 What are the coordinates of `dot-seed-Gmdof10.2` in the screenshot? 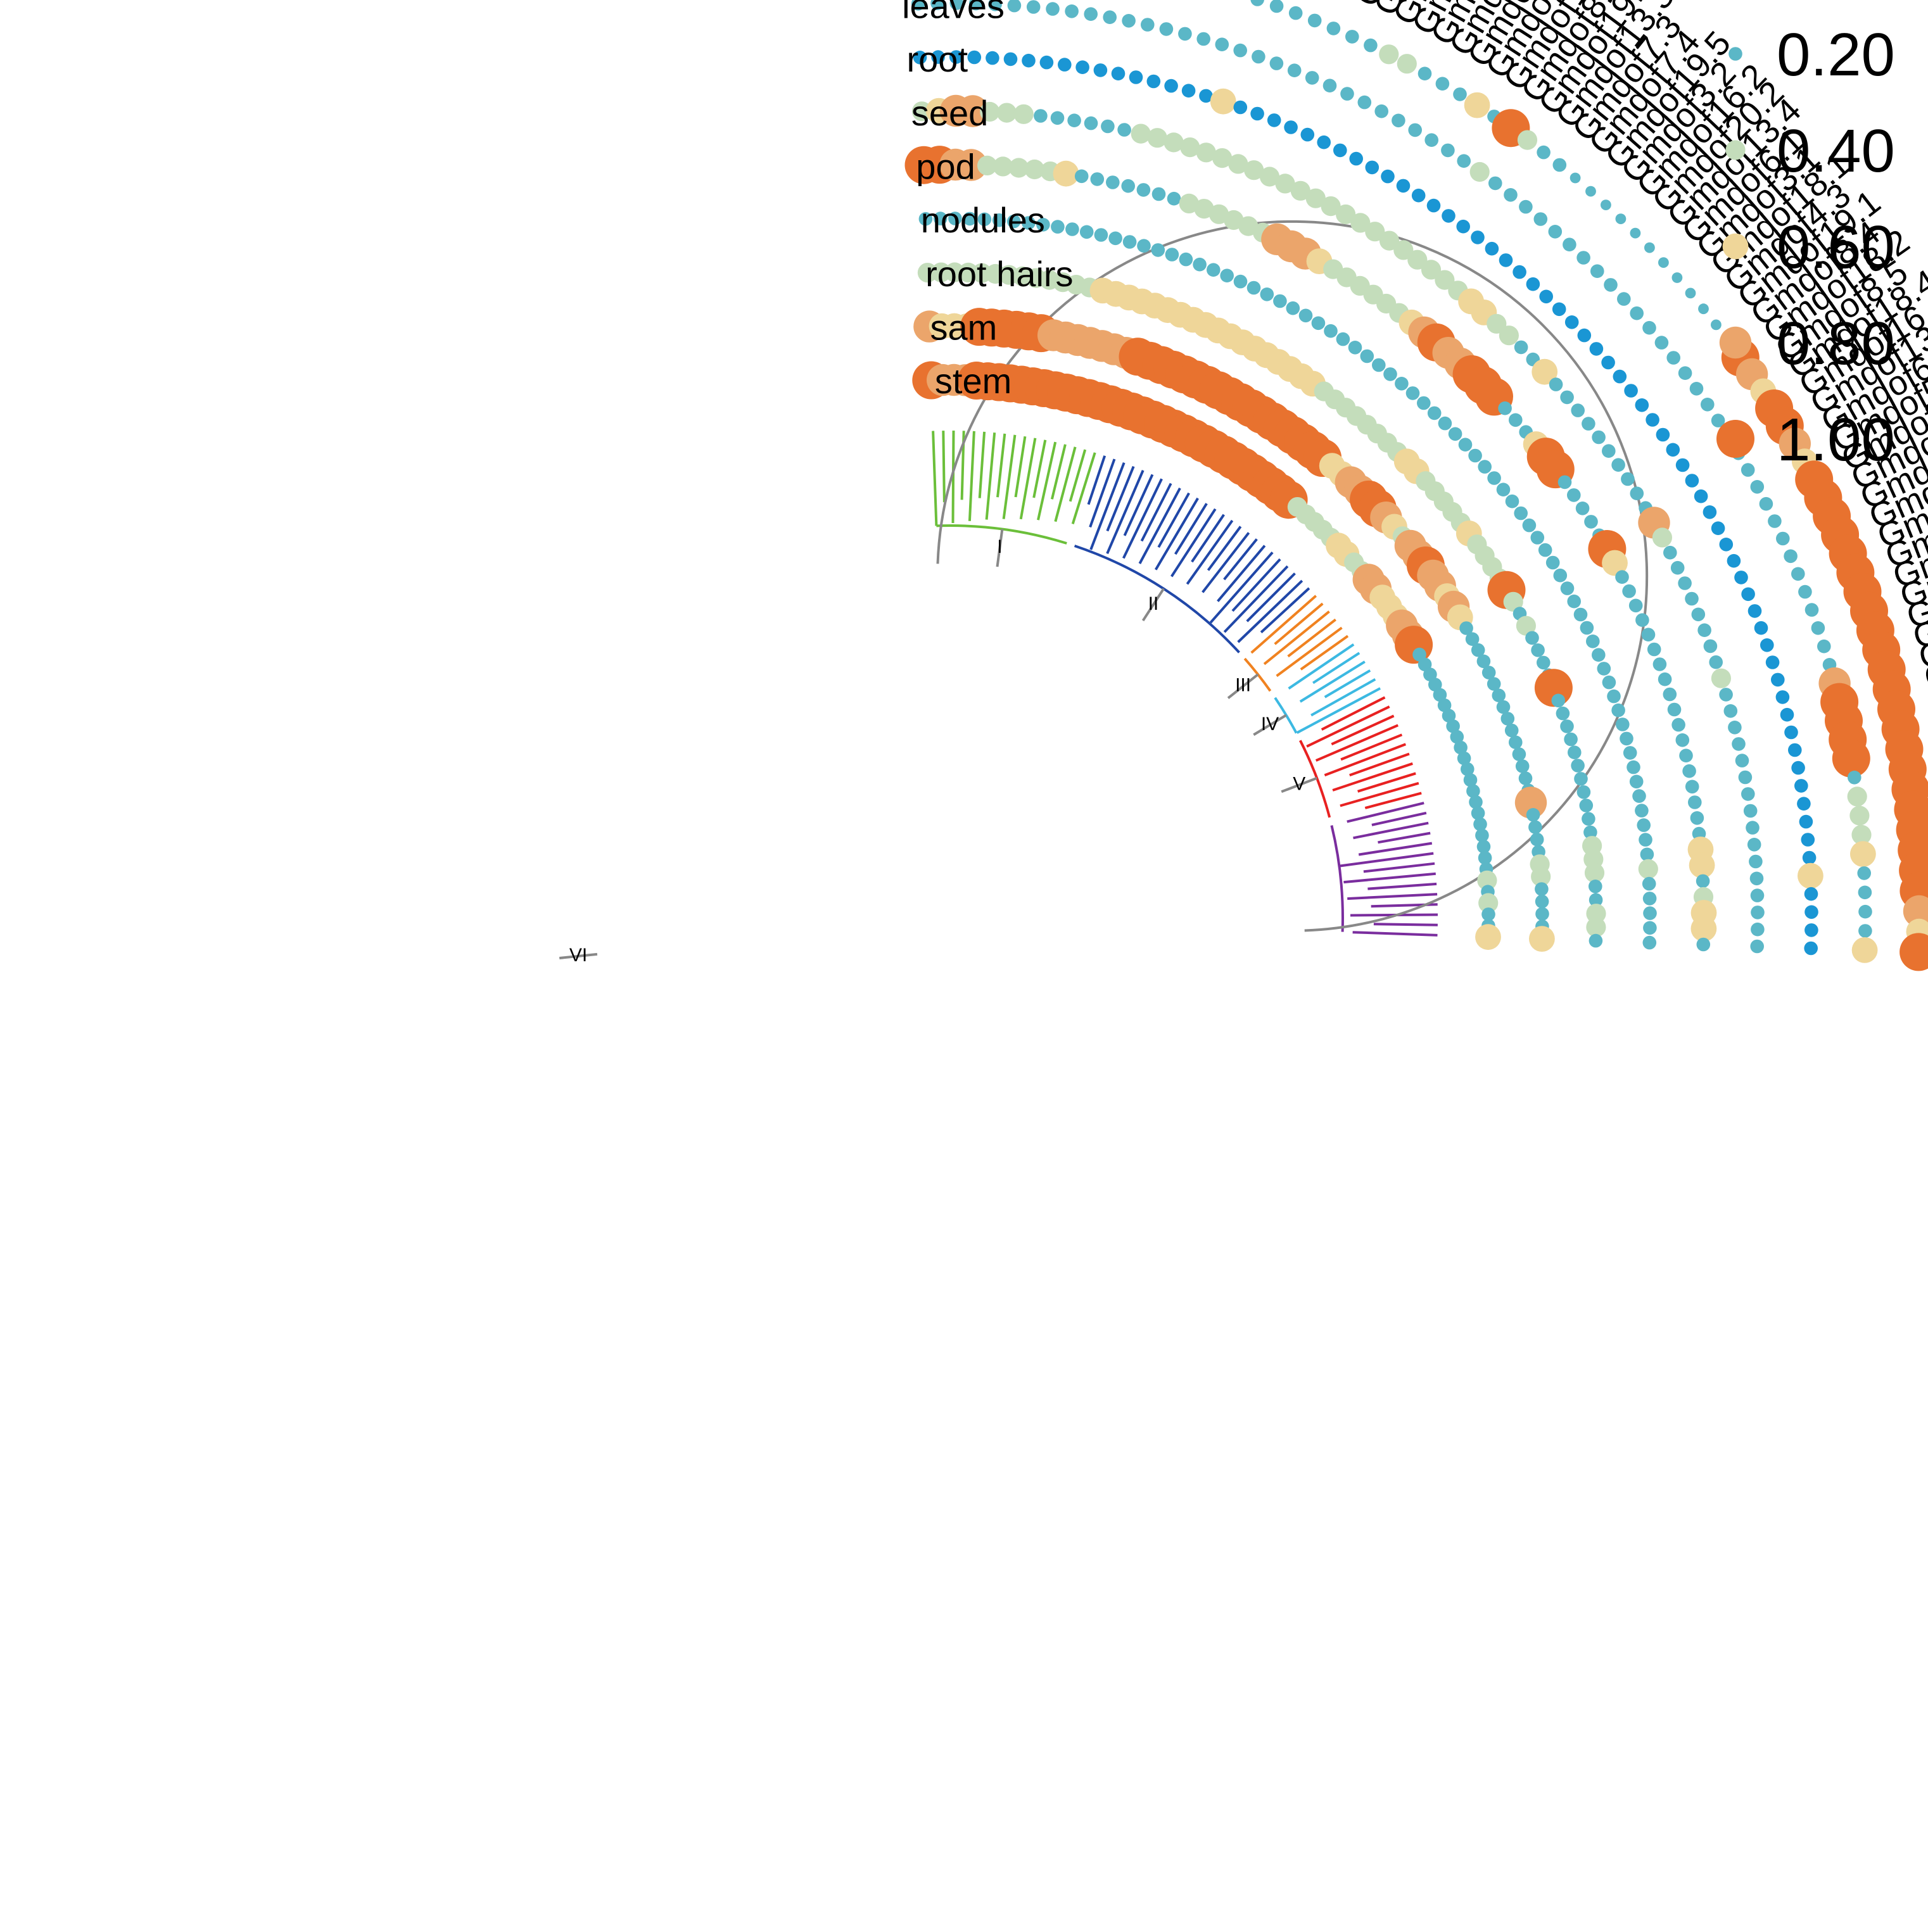 It's located at (1222, 158).